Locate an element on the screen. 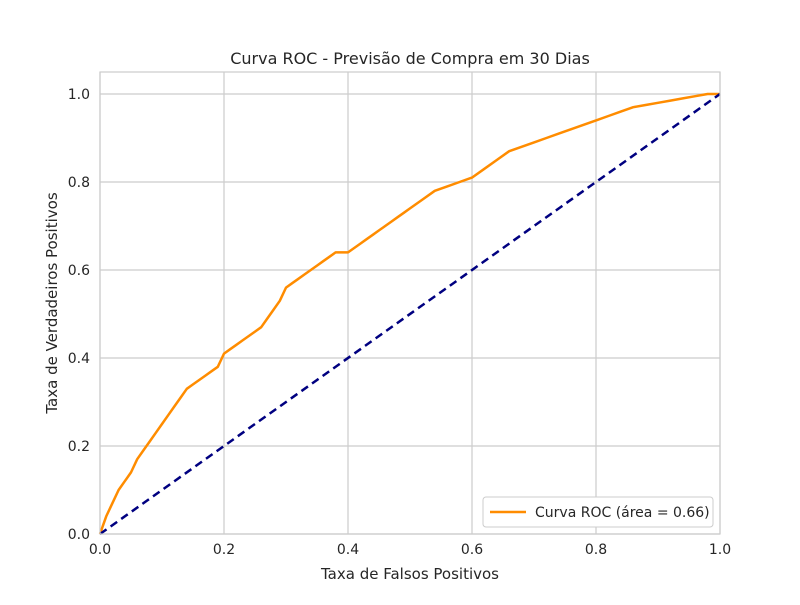 The width and height of the screenshot is (800, 605). y-tick-label: 0.0 is located at coordinates (79, 535).